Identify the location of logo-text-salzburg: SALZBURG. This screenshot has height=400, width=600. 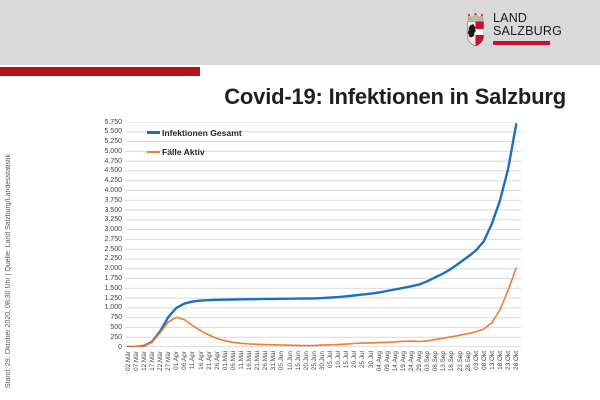
(527, 31).